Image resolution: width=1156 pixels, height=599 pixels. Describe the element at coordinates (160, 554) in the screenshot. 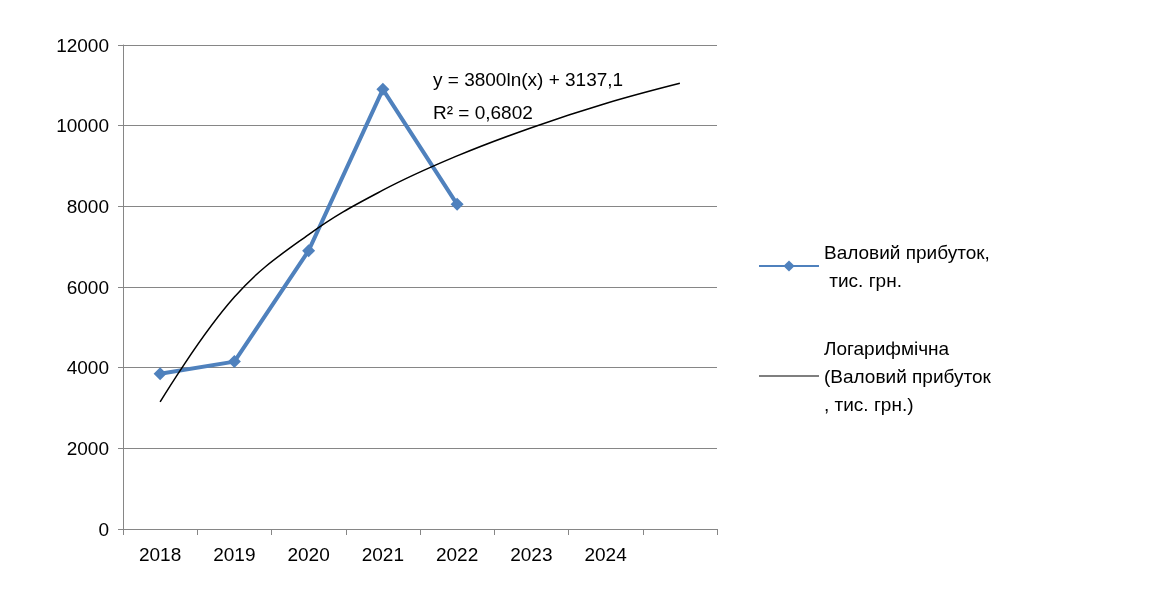

I see `x-tick-label: 2018` at that location.